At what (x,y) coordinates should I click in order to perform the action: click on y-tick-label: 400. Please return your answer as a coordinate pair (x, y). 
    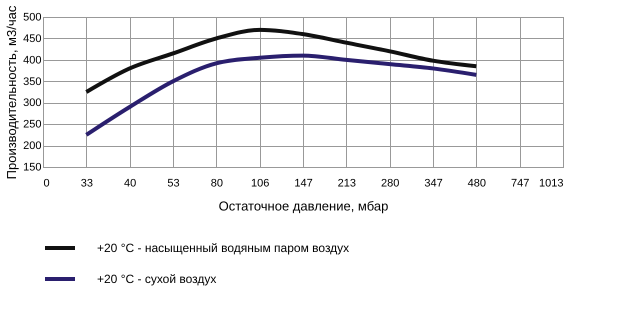
    Looking at the image, I should click on (32, 60).